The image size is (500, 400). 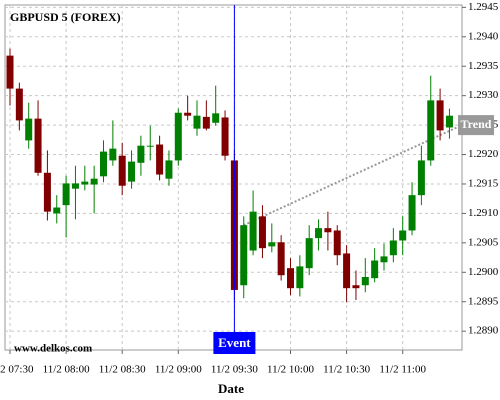 I want to click on x-tick-label: 11/2 09:00, so click(x=178, y=370).